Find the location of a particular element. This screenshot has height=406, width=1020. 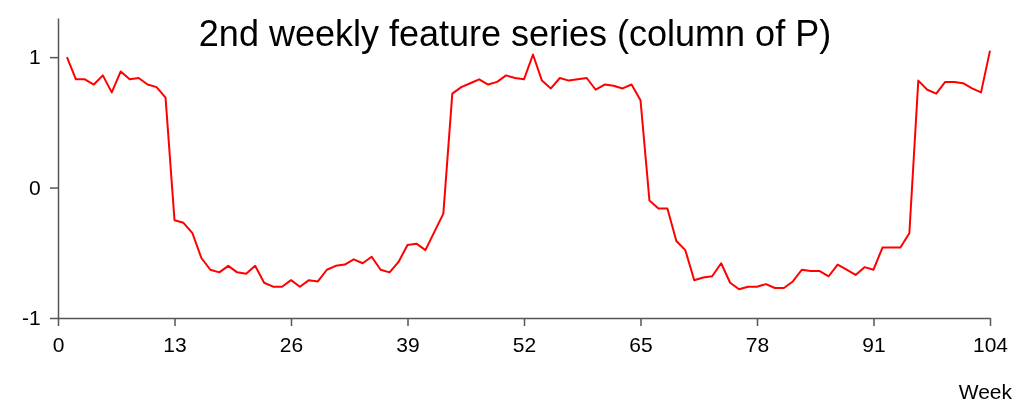

x-tick-label: 26 is located at coordinates (291, 345).